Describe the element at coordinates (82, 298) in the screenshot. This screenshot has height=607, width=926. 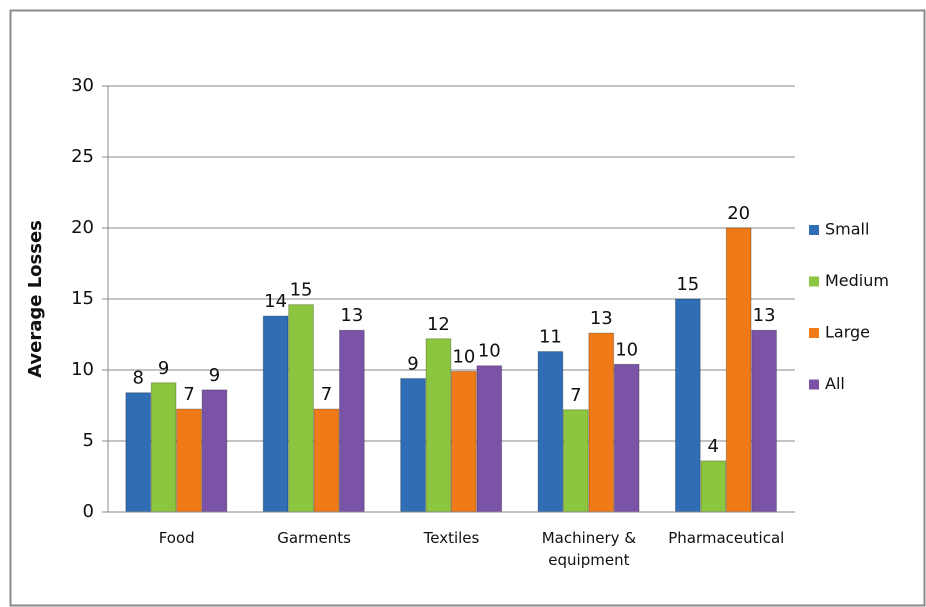
I see `y-tick-label: 15` at that location.